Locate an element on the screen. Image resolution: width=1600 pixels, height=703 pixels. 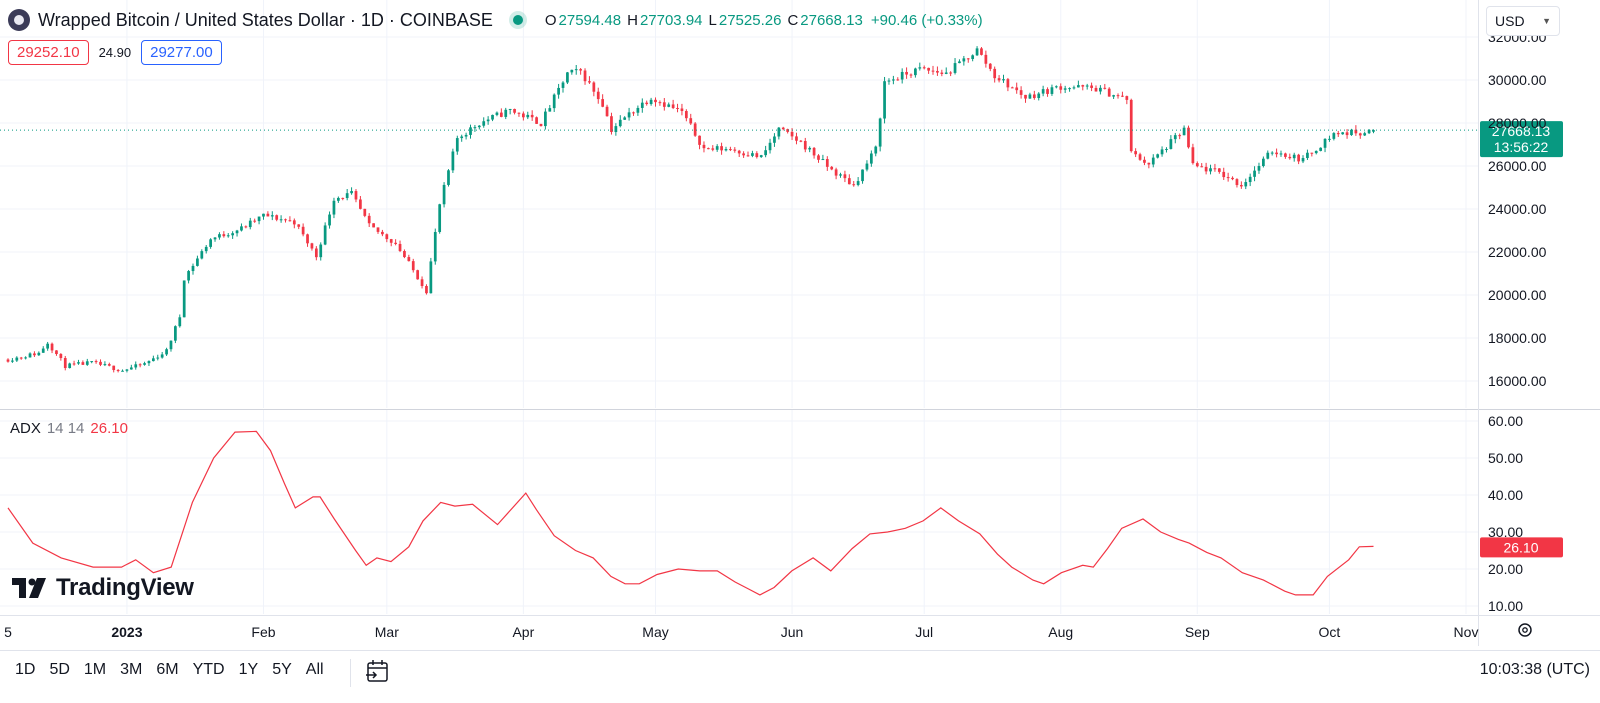
range-5y-button: 5Y is located at coordinates (282, 669).